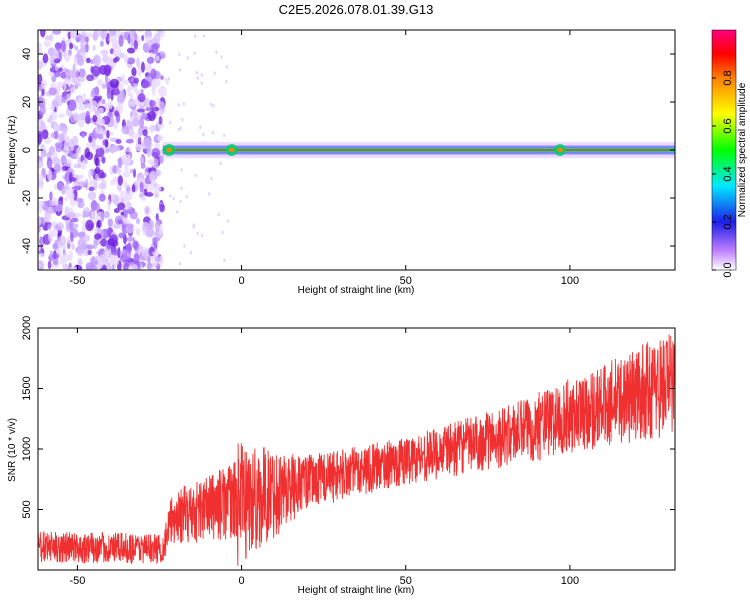 Image resolution: width=750 pixels, height=600 pixels. What do you see at coordinates (27, 102) in the screenshot?
I see `spectrogram-ytick-label: 20` at bounding box center [27, 102].